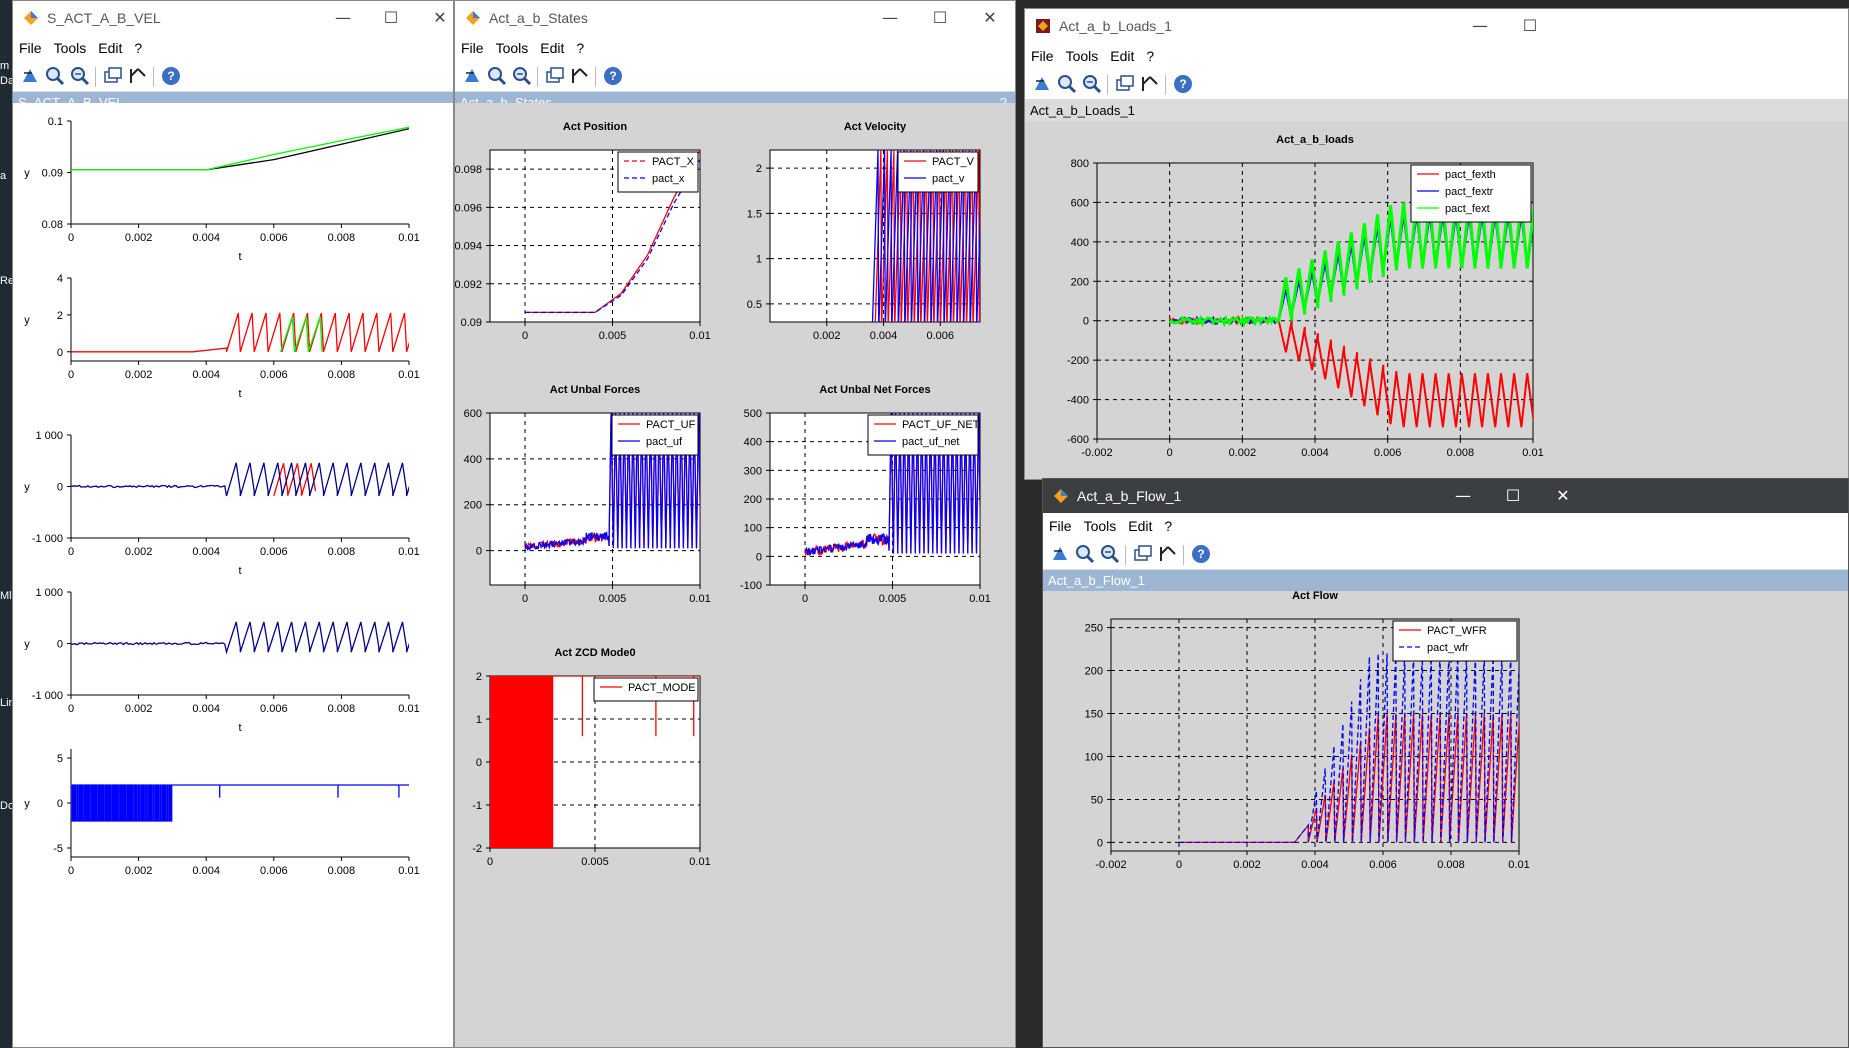 This screenshot has width=1849, height=1048. Describe the element at coordinates (477, 849) in the screenshot. I see `y-tick-label: -2` at that location.